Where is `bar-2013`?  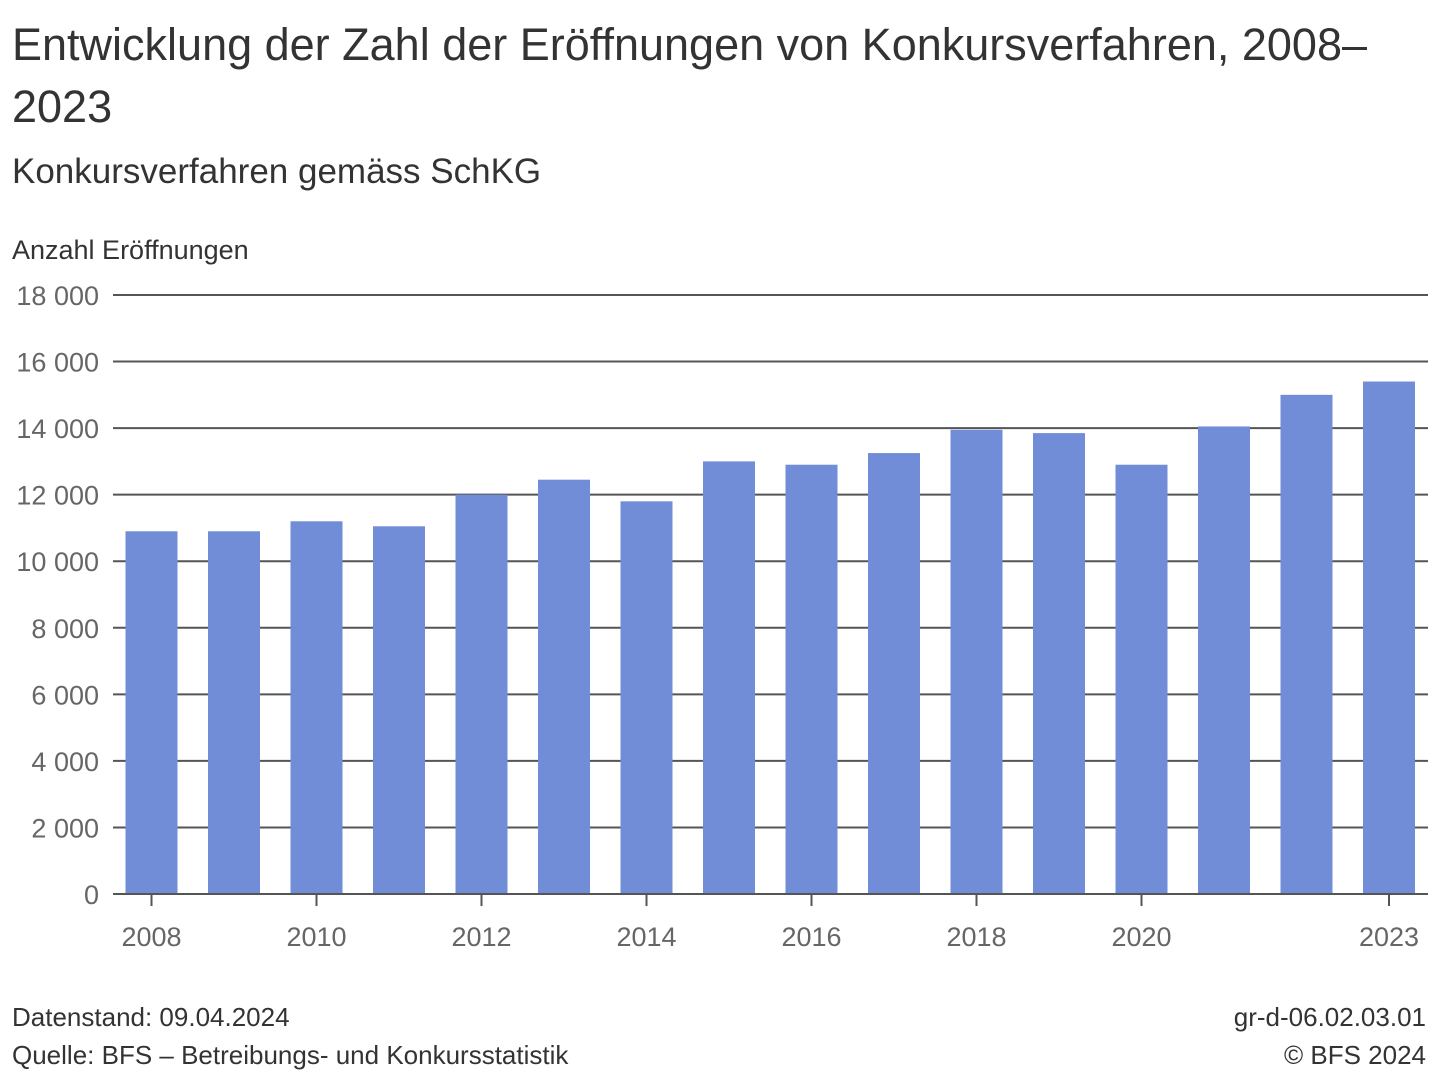
bar-2013 is located at coordinates (564, 686).